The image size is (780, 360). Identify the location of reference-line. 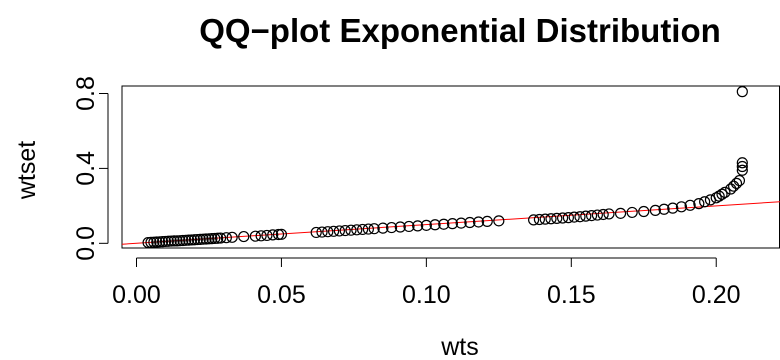
(450, 223).